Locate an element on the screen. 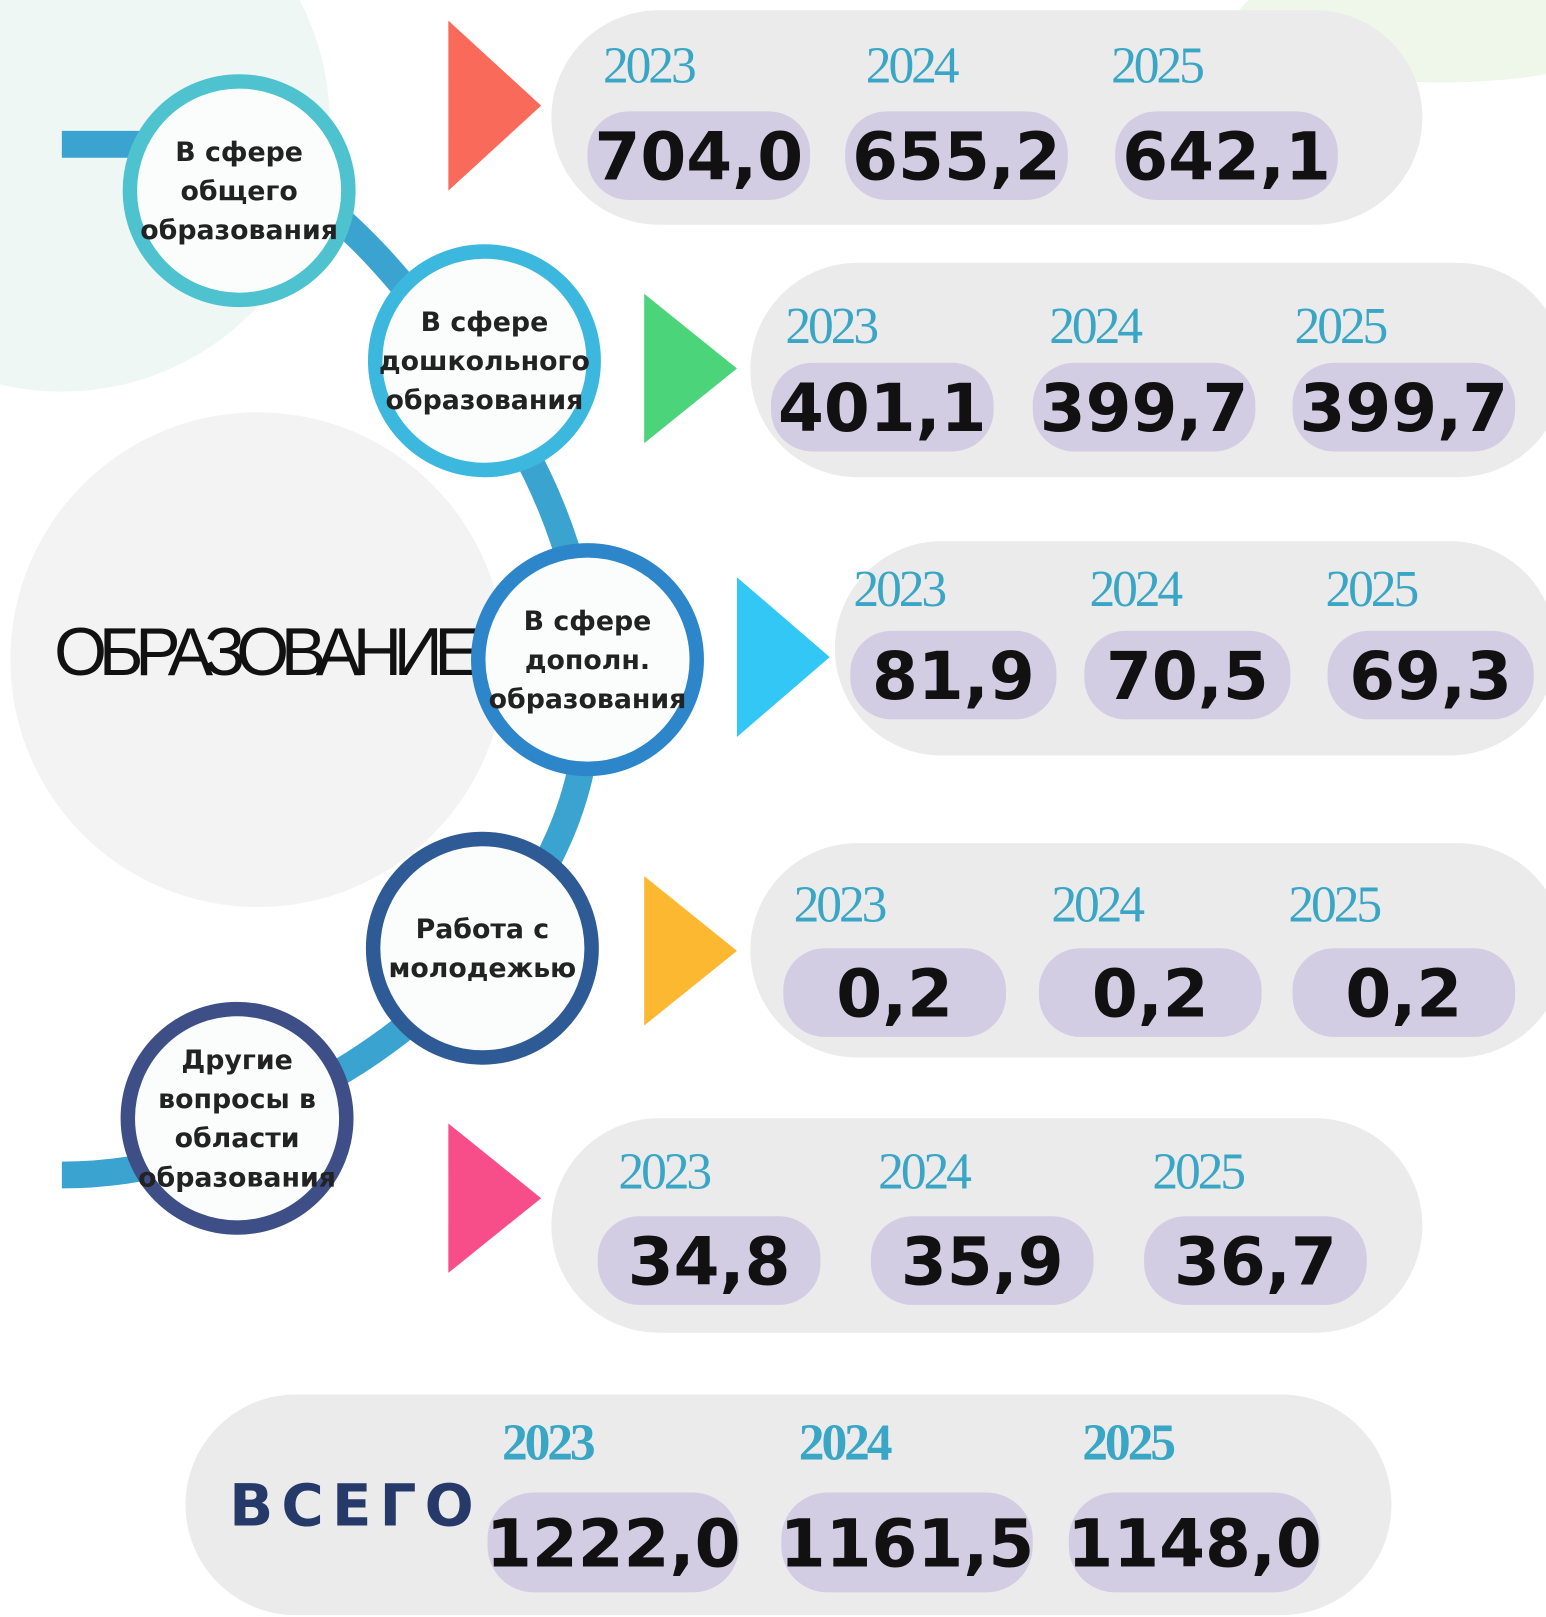  icon-cloud is located at coordinates (258, 660).